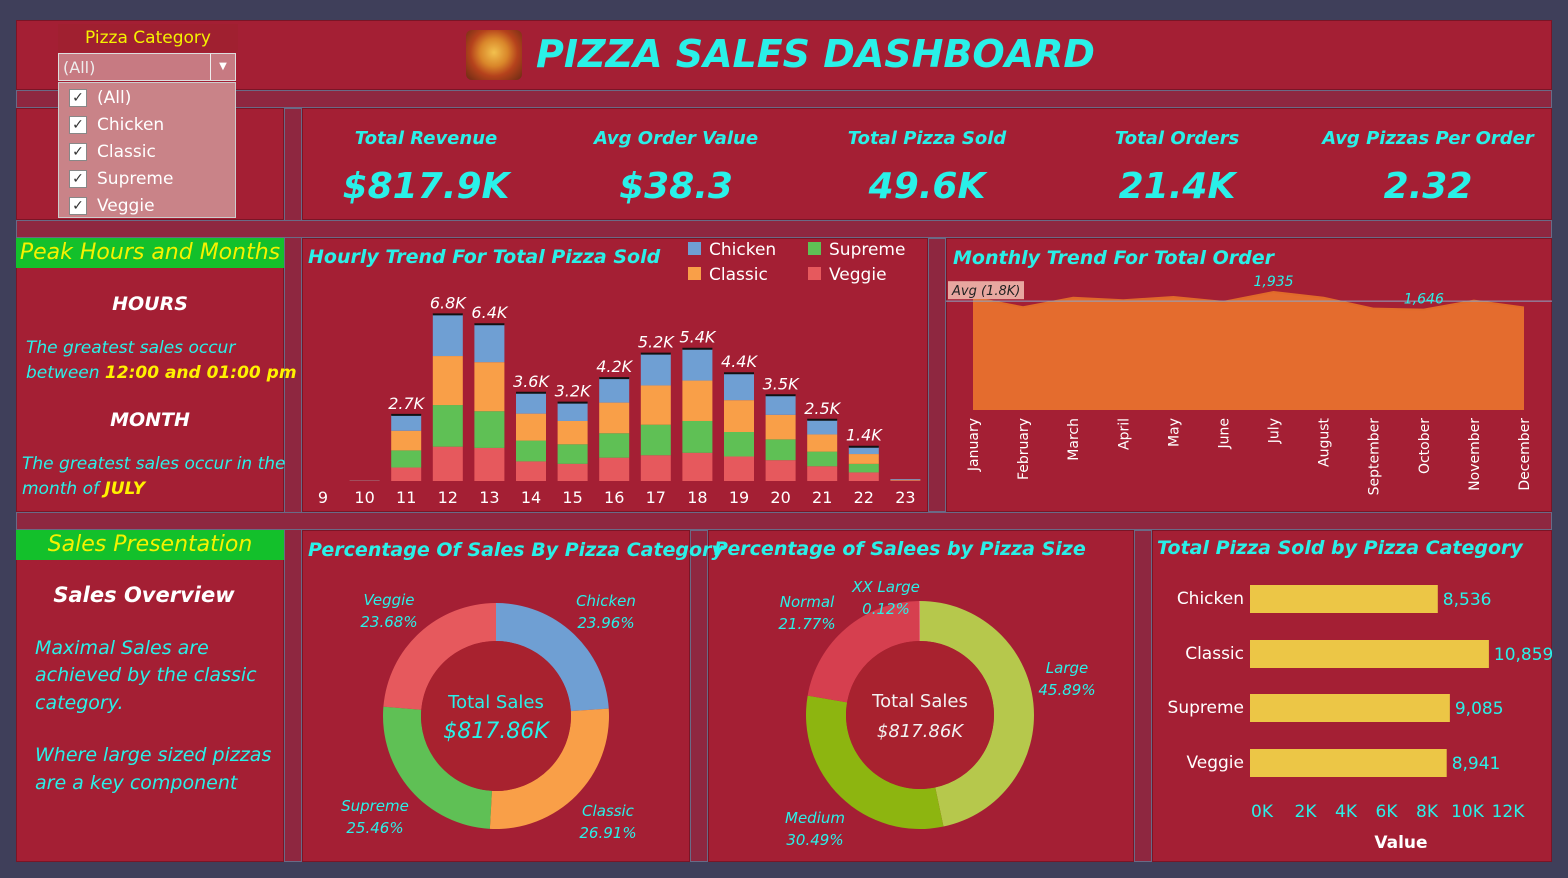 The width and height of the screenshot is (1568, 878). What do you see at coordinates (927, 164) in the screenshot?
I see `kpi-panel` at bounding box center [927, 164].